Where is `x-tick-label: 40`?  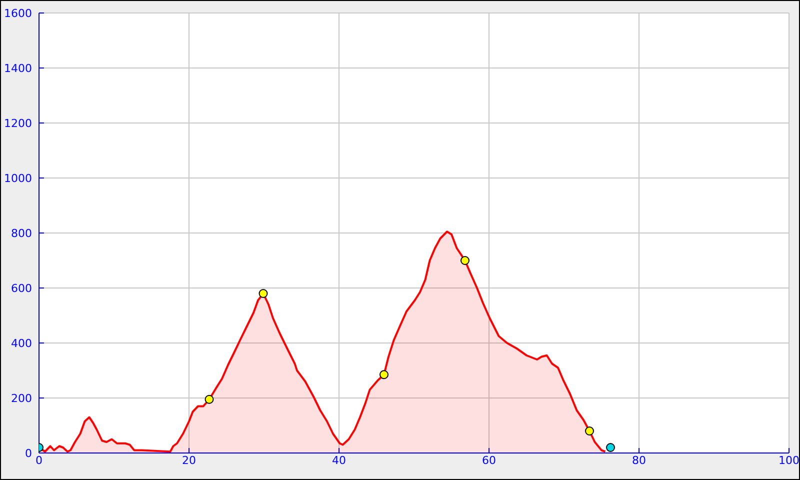
x-tick-label: 40 is located at coordinates (339, 460).